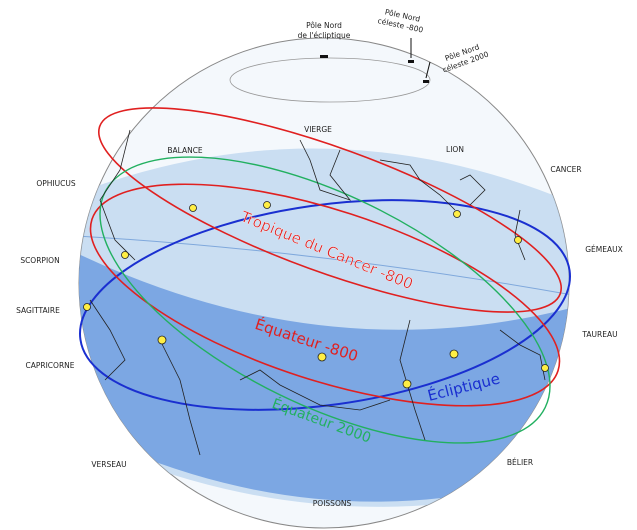  Describe the element at coordinates (38, 310) in the screenshot. I see `constellation-label: SAGITTAIRE` at that location.